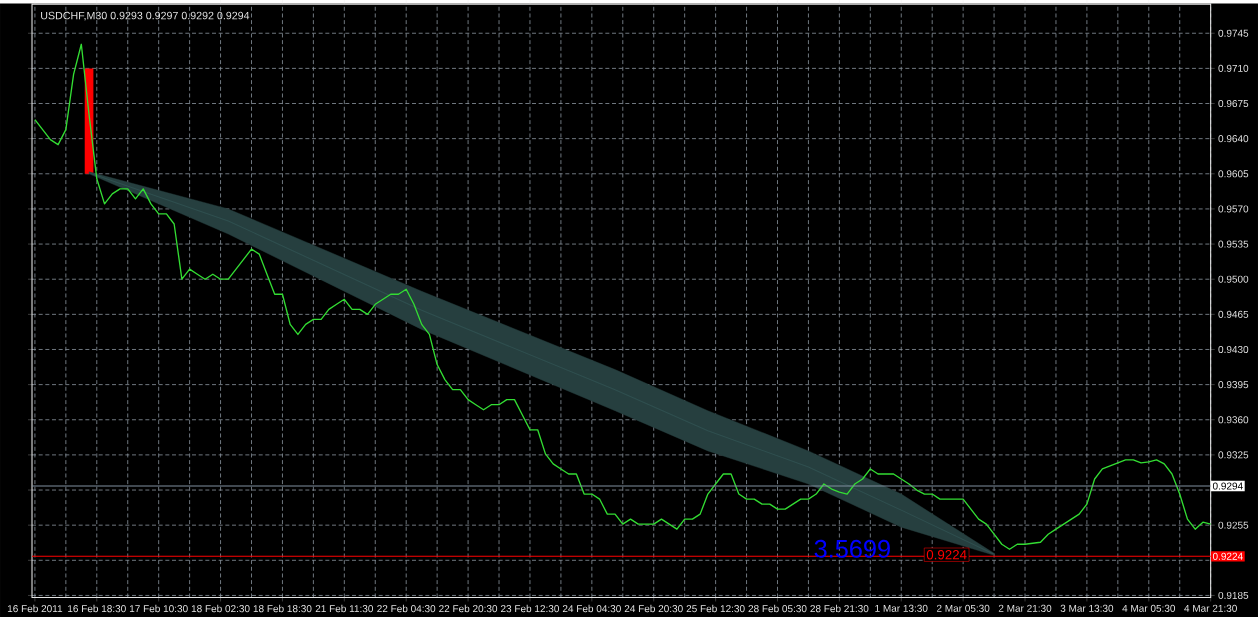 The width and height of the screenshot is (1258, 617). I want to click on y-tick-label: 0.9675, so click(1233, 103).